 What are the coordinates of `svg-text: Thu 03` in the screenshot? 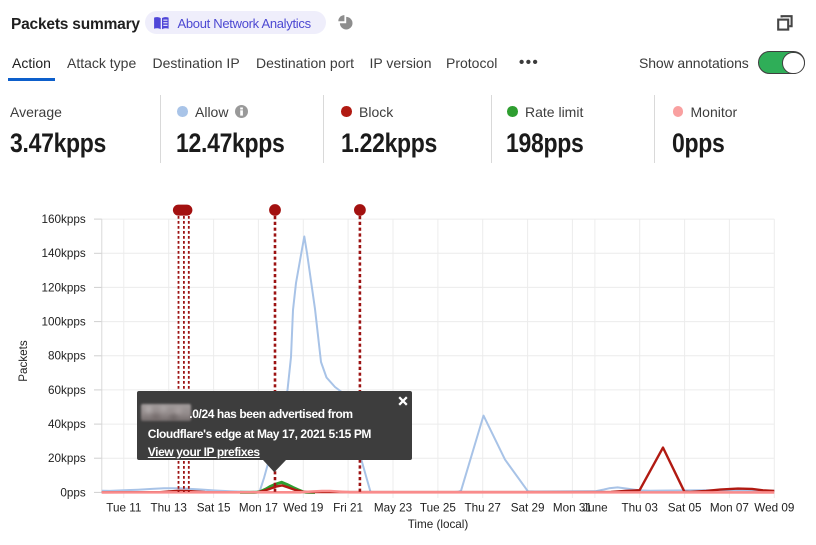 It's located at (640, 508).